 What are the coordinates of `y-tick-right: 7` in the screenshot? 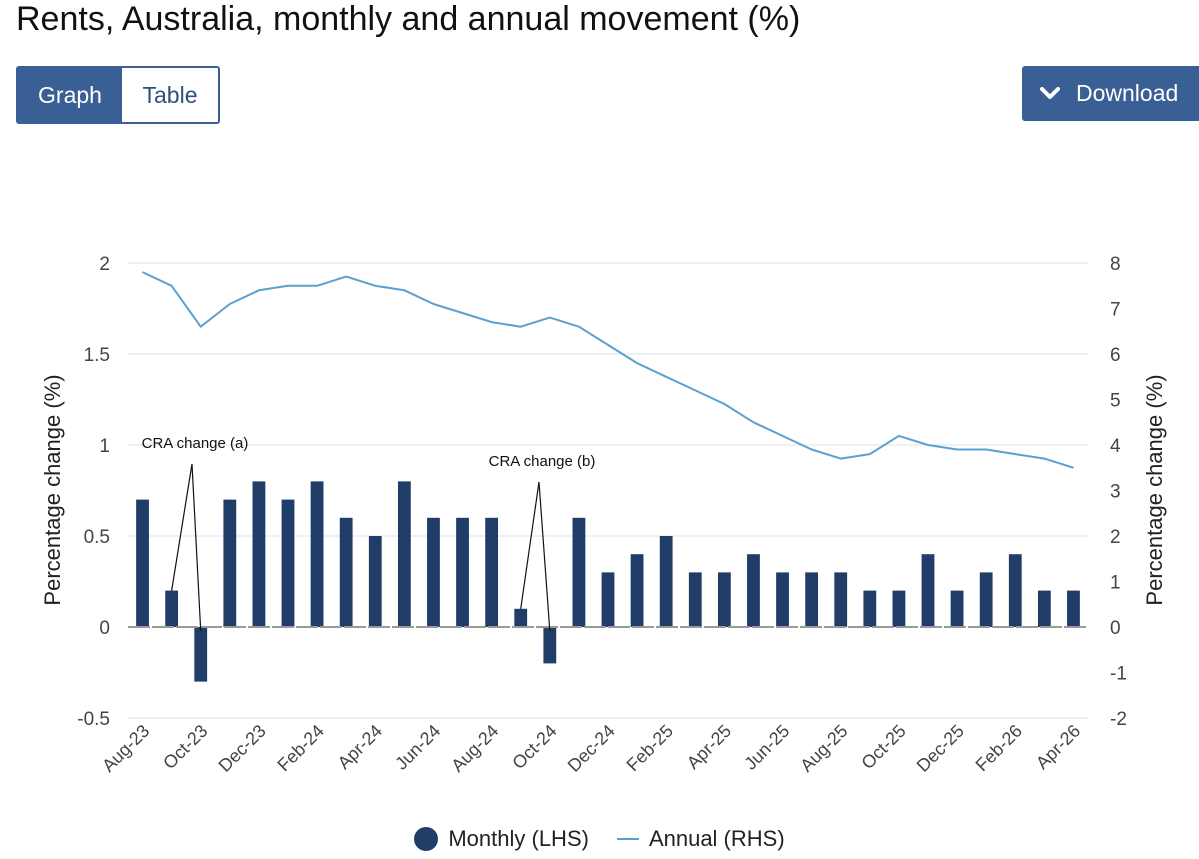 It's located at (1115, 310).